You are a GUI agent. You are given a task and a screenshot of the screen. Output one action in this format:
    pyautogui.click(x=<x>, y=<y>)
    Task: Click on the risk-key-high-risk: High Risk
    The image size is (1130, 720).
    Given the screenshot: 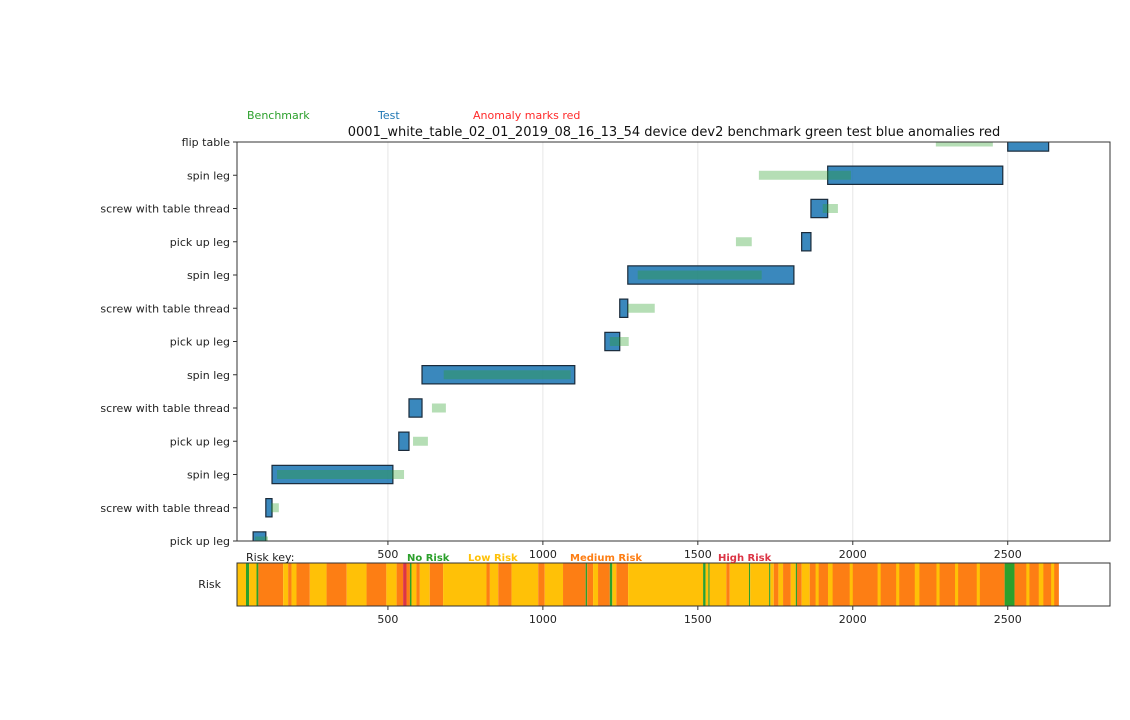 What is the action you would take?
    pyautogui.click(x=745, y=558)
    